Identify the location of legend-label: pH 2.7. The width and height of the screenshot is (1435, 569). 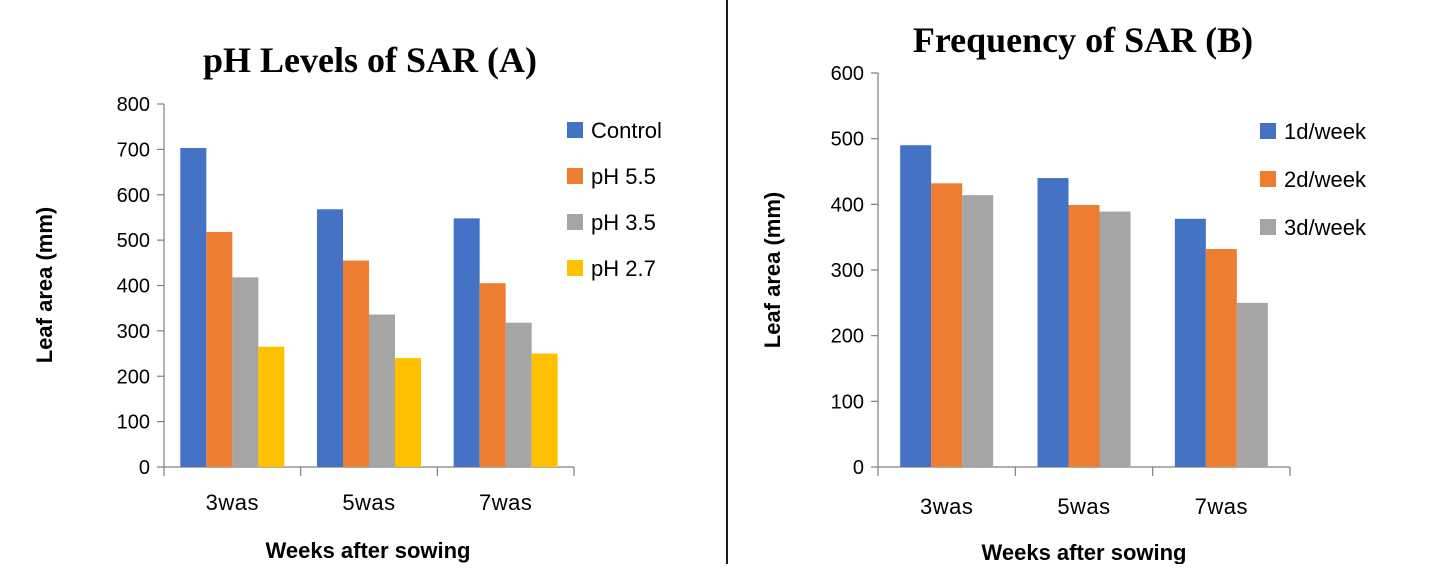
(623, 268).